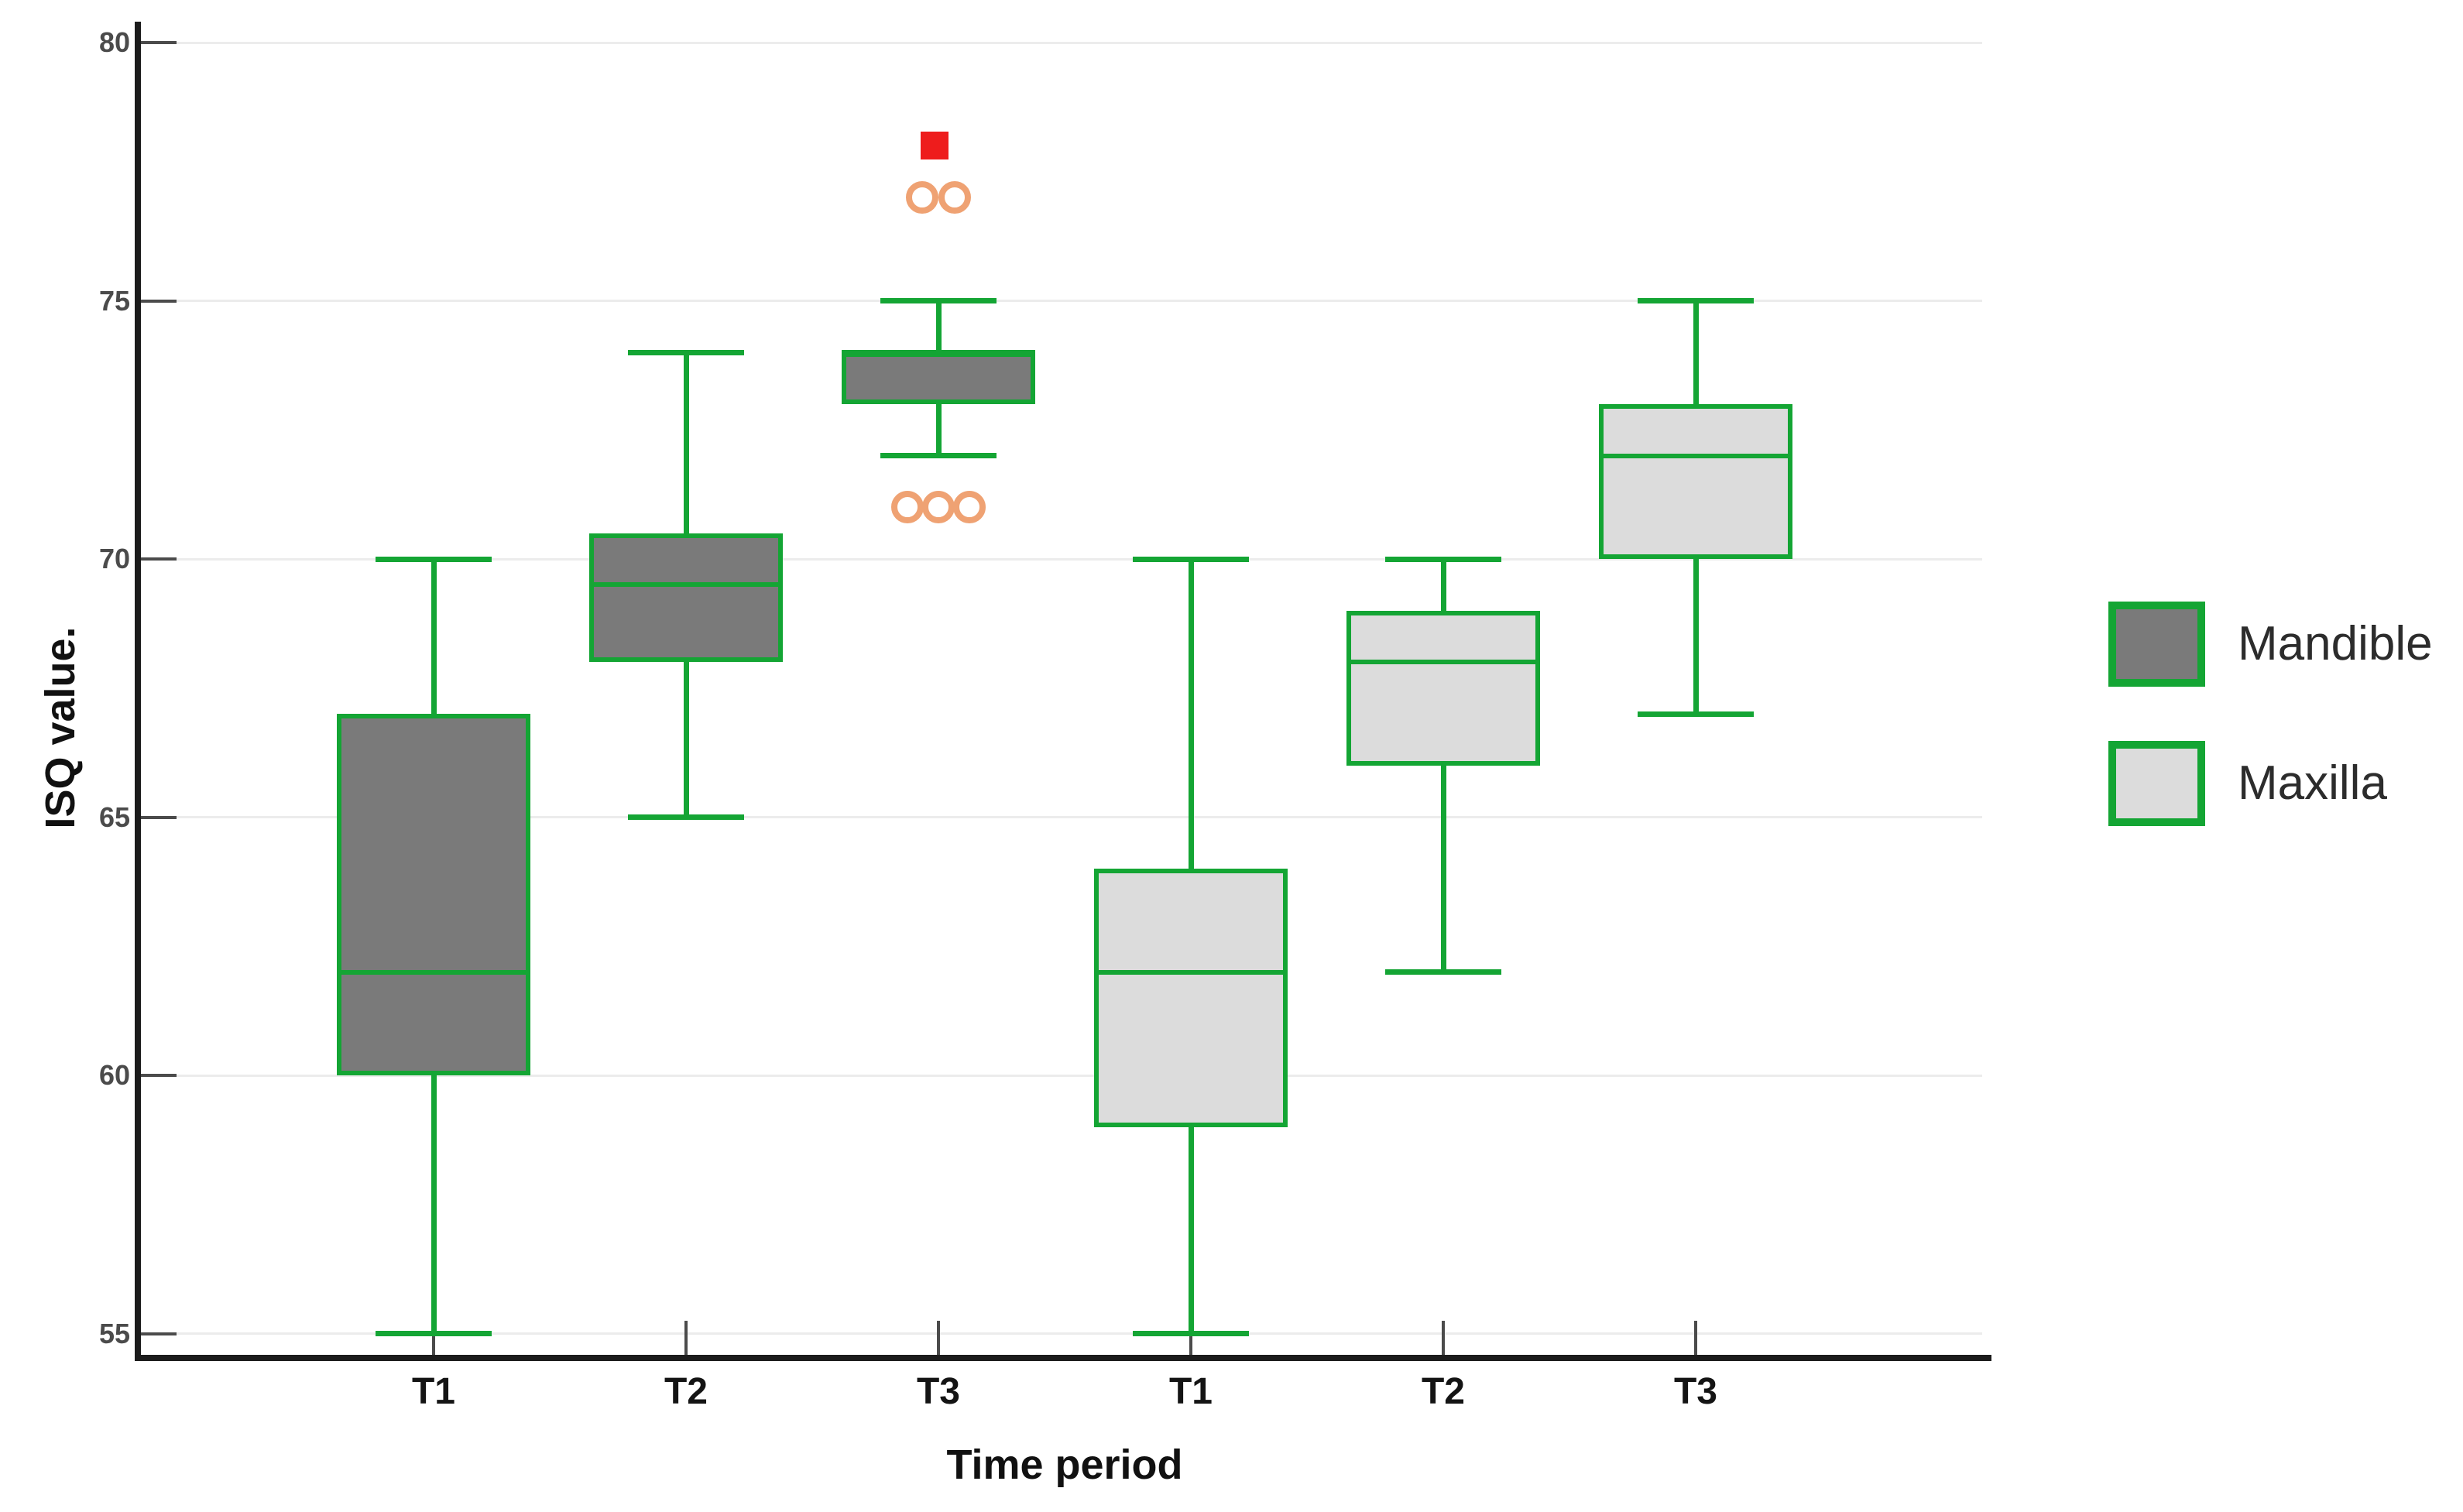 Image resolution: width=2463 pixels, height=1512 pixels. I want to click on x-axis-line, so click(1063, 1358).